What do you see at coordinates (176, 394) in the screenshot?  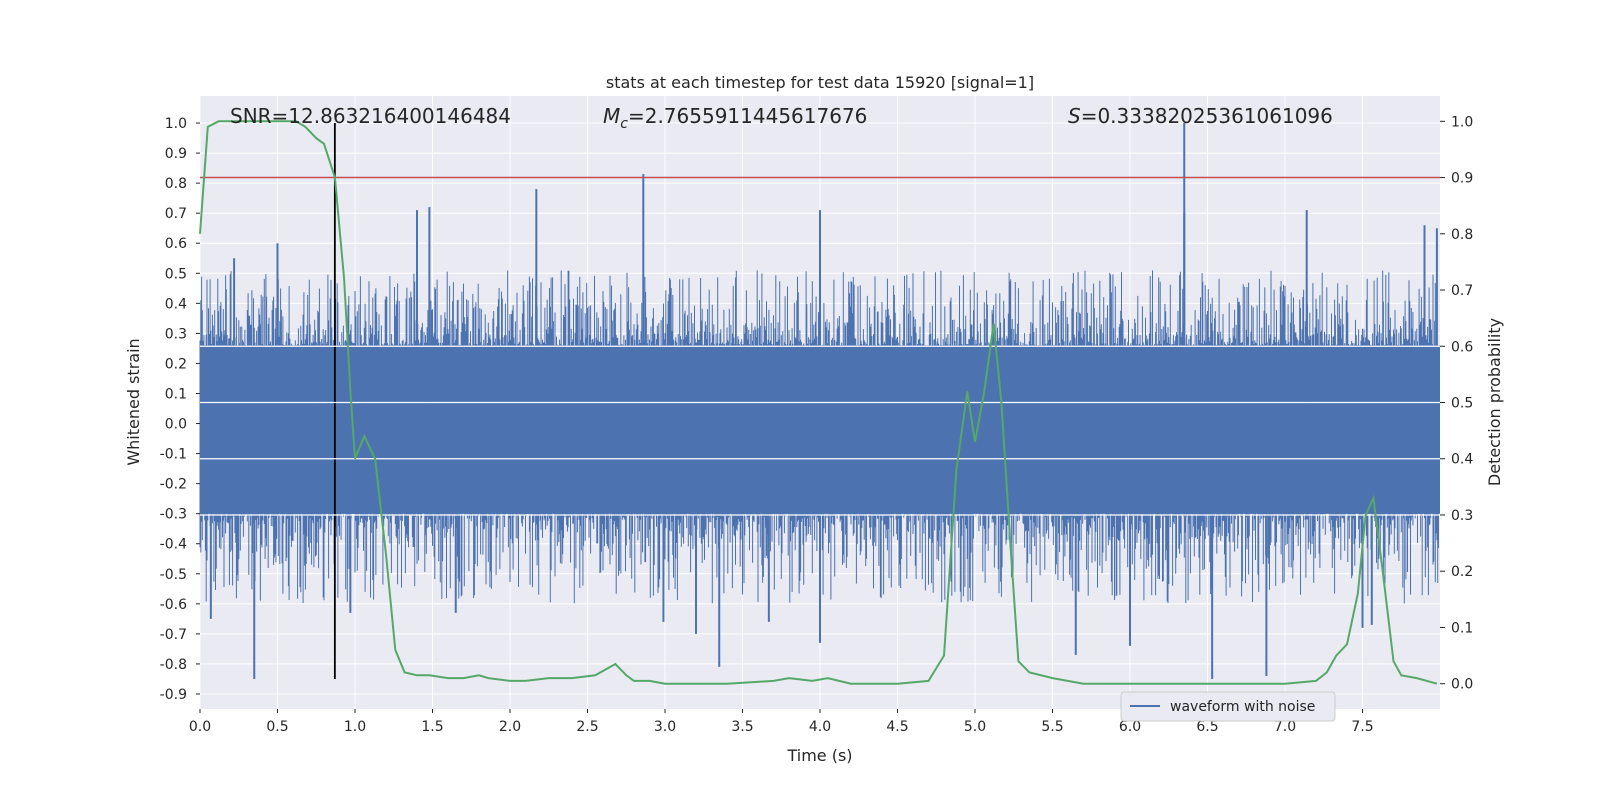 I see `y-tick-label: 0.1` at bounding box center [176, 394].